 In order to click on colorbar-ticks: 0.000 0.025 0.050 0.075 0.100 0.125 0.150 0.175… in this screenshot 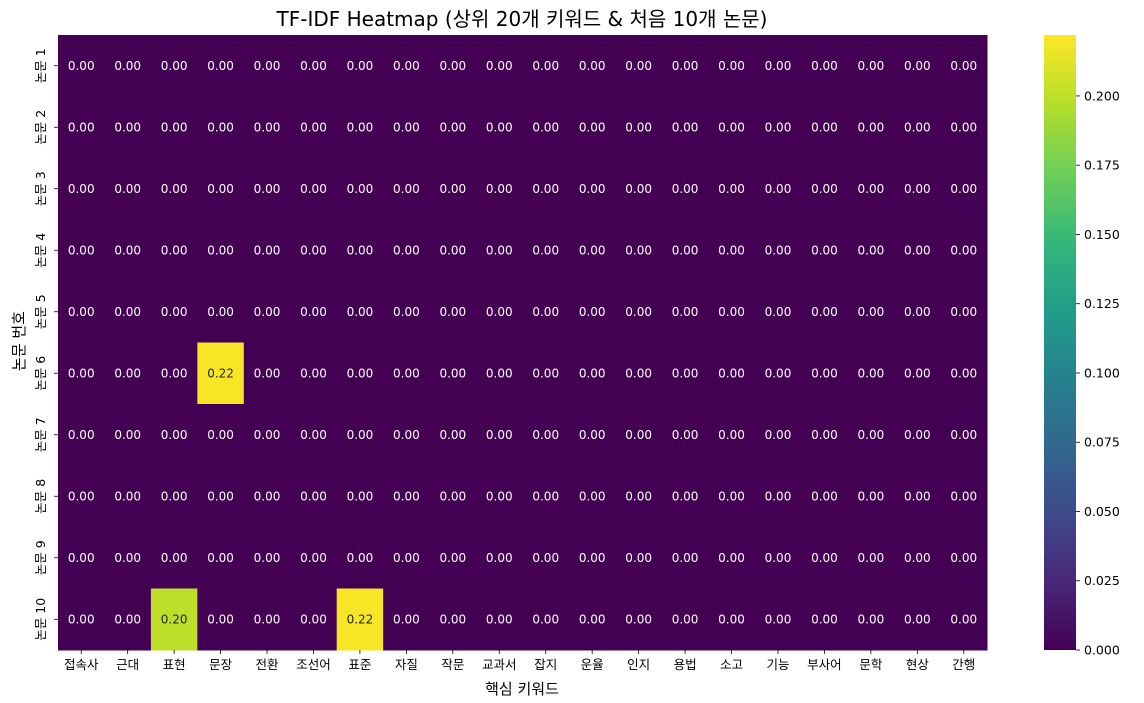, I will do `click(1098, 373)`.